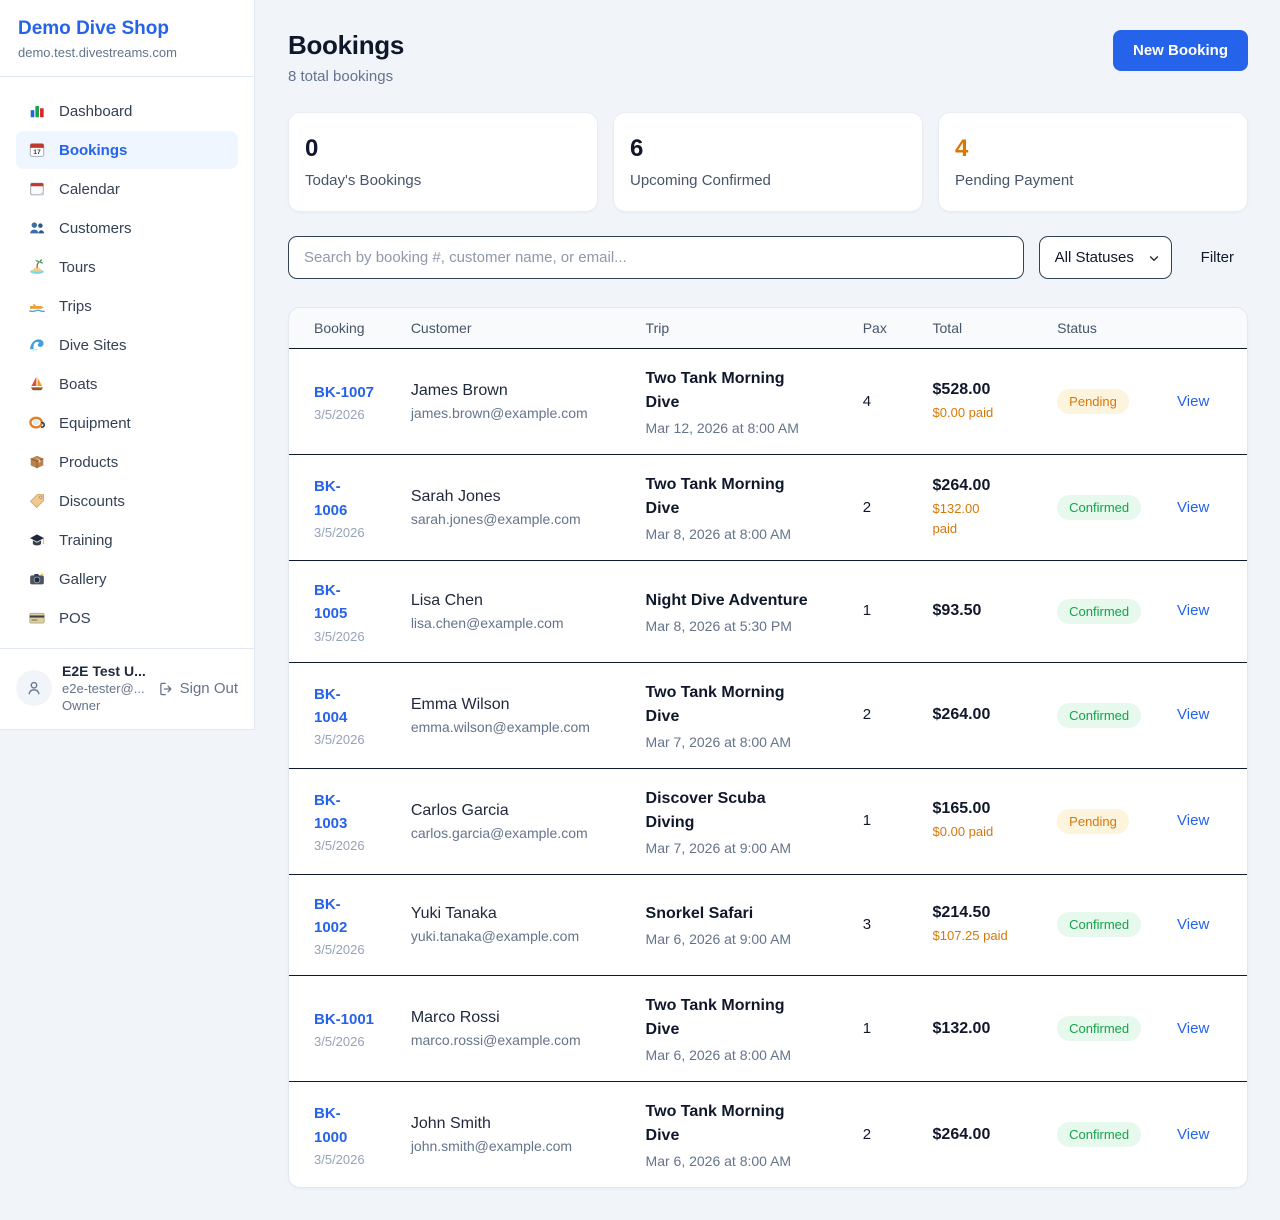 The image size is (1280, 1220). I want to click on cell-booking: BK- 1003 3/5/2026, so click(345, 821).